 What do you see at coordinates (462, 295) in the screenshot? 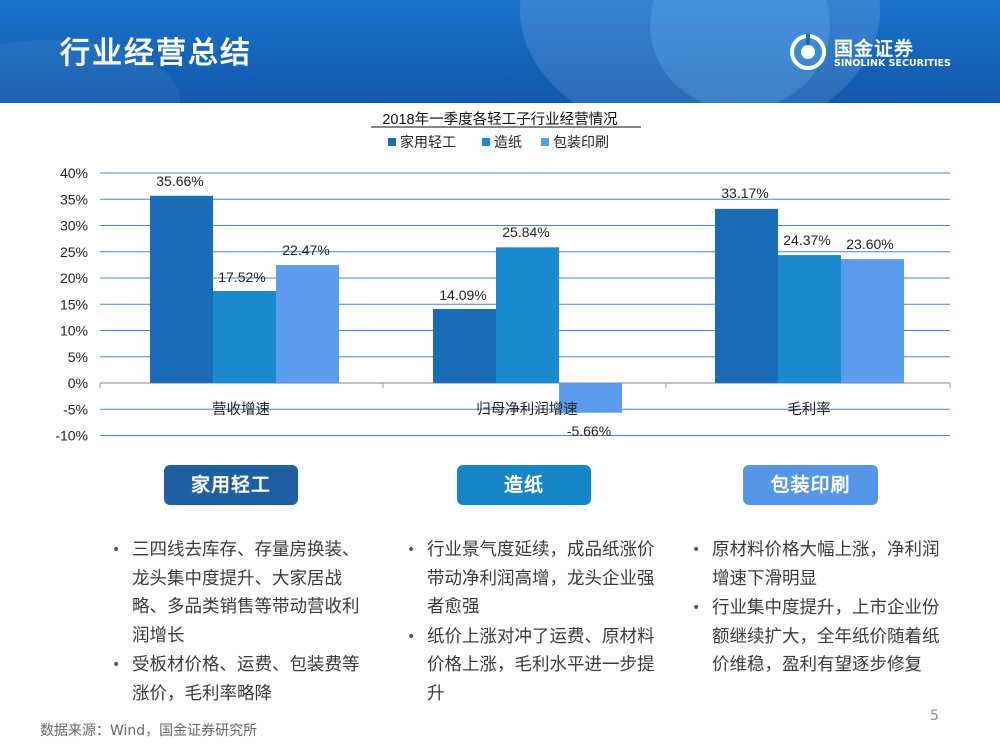
I see `data-label: 14.09%` at bounding box center [462, 295].